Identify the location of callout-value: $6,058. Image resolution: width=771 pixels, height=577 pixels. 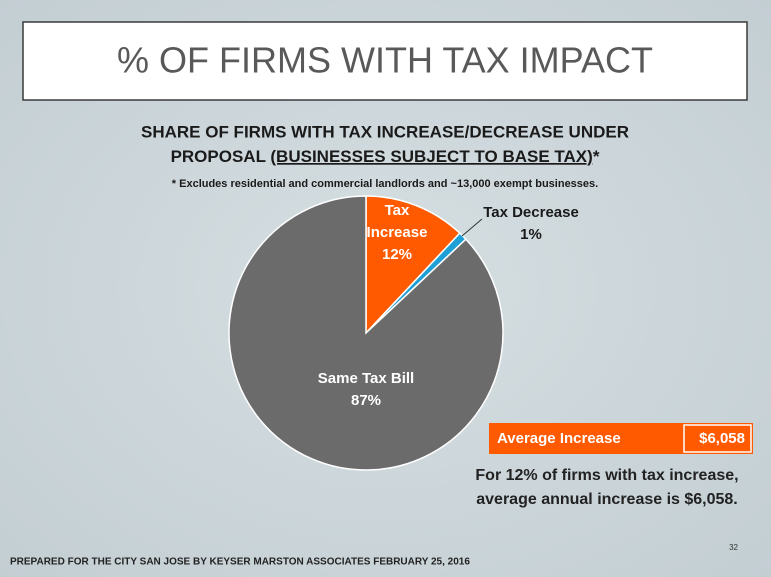
(722, 438).